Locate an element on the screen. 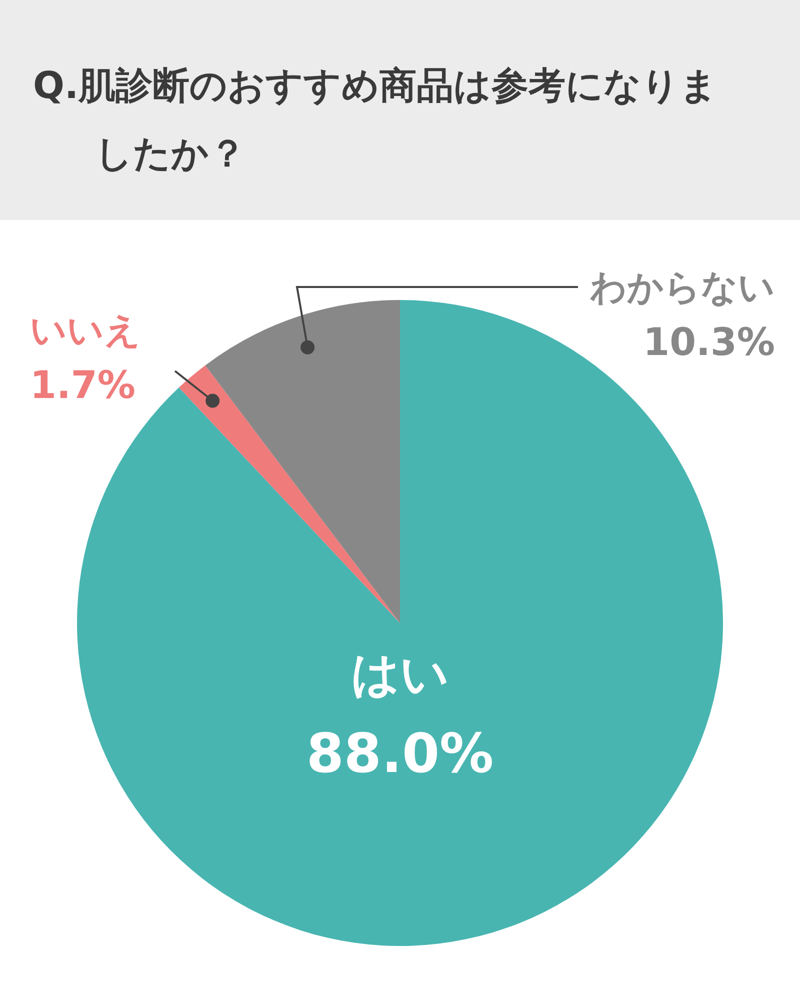 Image resolution: width=800 pixels, height=1000 pixels. data-label: 1.7% is located at coordinates (83, 384).